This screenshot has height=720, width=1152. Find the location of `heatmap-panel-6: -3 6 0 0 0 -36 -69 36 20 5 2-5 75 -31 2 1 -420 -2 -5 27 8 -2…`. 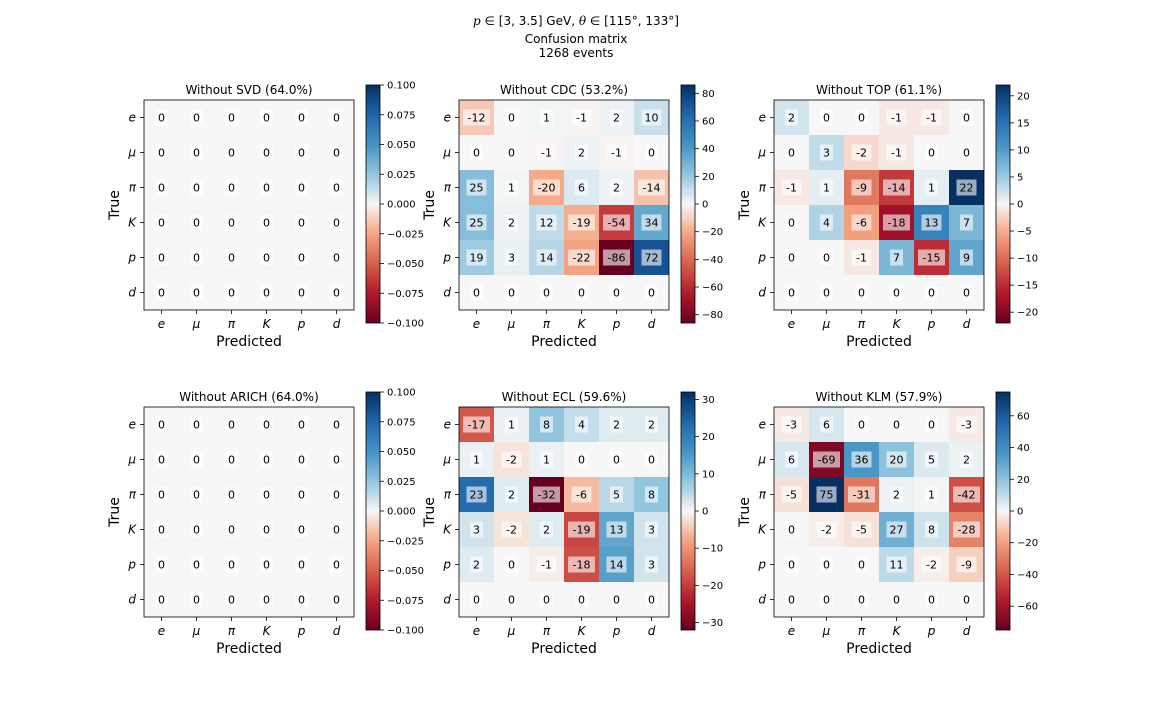

heatmap-panel-6: -3 6 0 0 0 -36 -69 36 20 5 2-5 75 -31 2 1 -420 -2 -5 27 8 -2… is located at coordinates (887, 523).